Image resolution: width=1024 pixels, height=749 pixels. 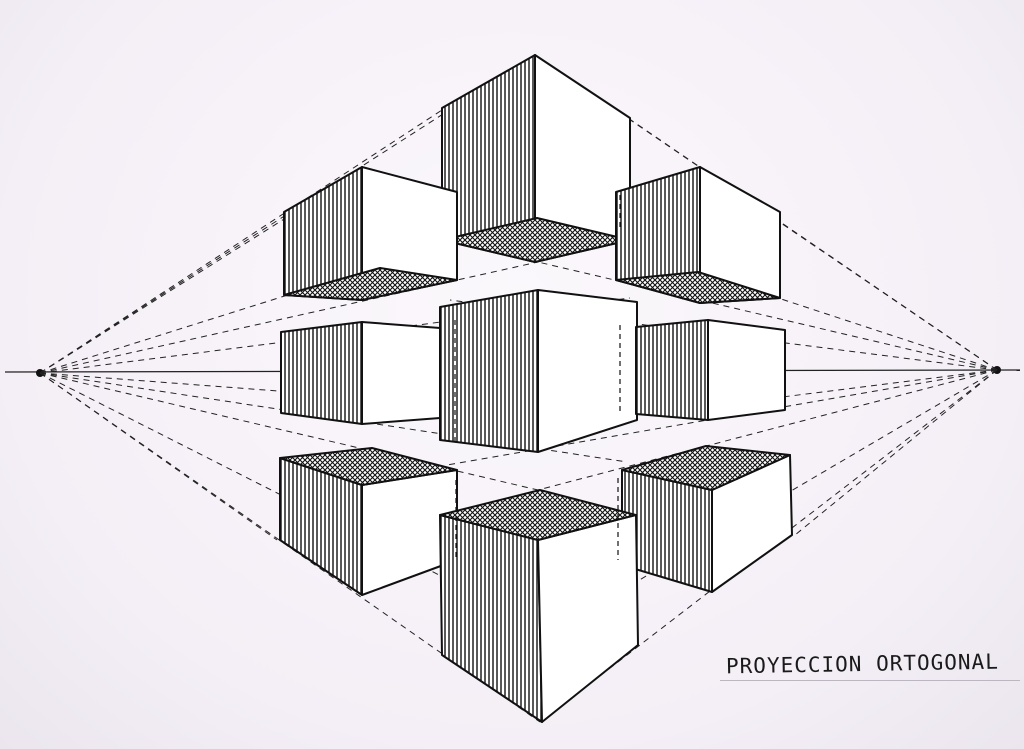 I want to click on hidden-edges, so click(x=537, y=377).